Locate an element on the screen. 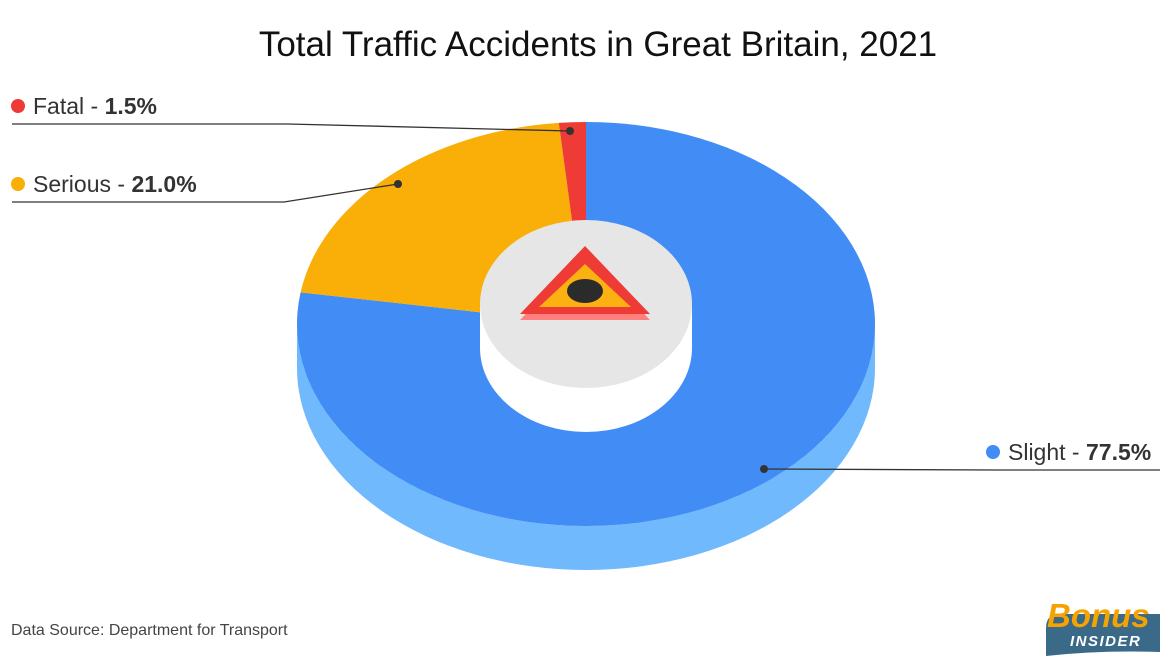 The height and width of the screenshot is (671, 1170). legend-value-slight: 77.5% is located at coordinates (1118, 452).